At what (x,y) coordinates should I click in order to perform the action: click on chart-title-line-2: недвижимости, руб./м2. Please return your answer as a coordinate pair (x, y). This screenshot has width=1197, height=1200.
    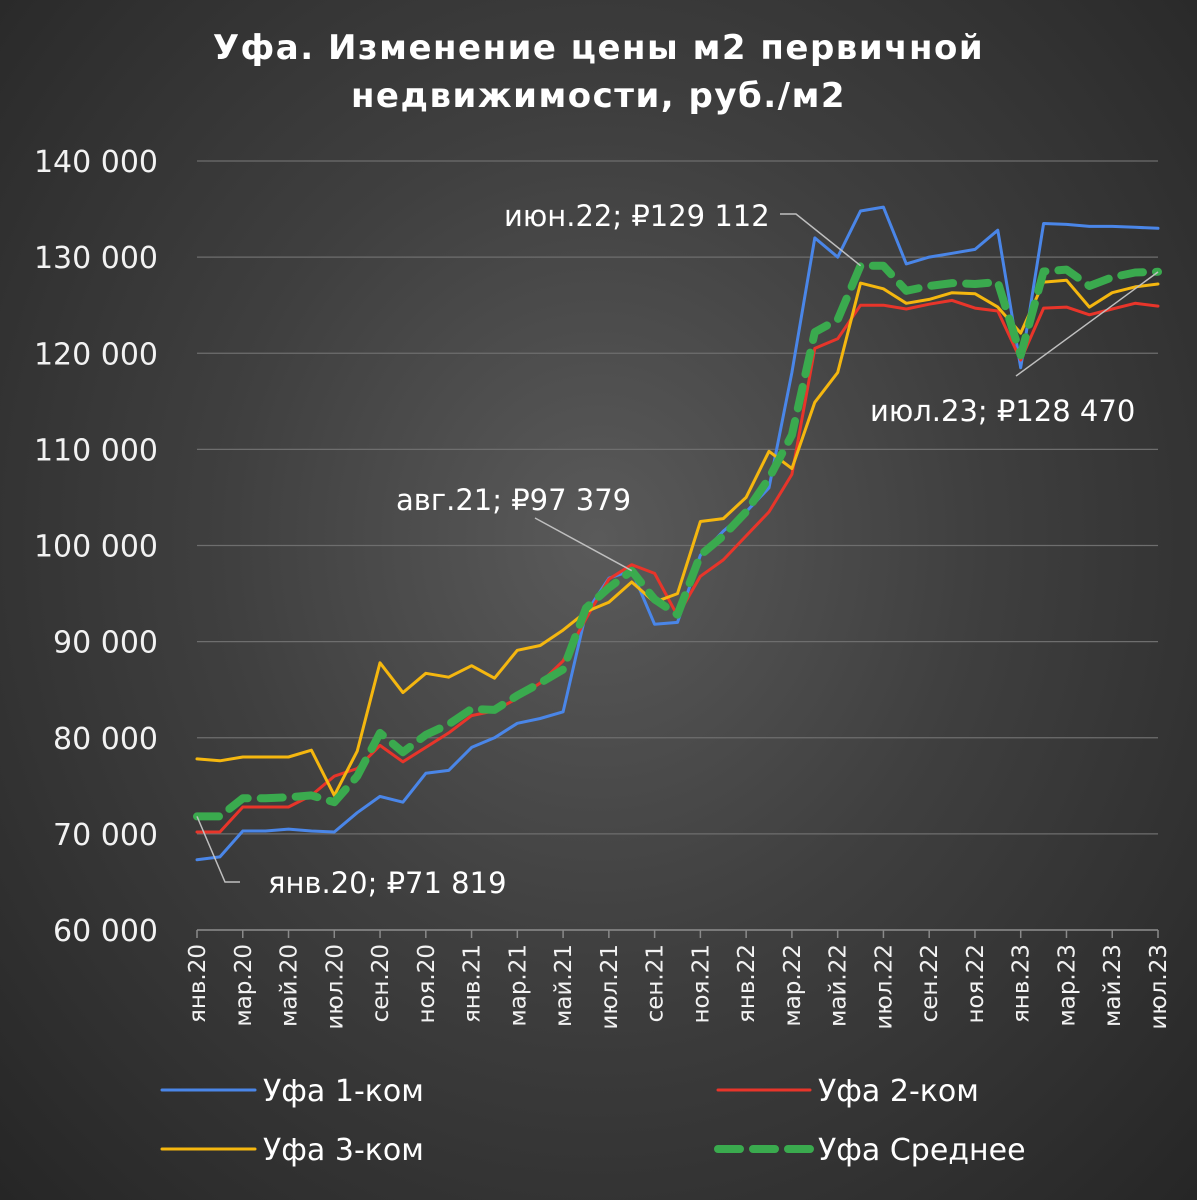
    Looking at the image, I should click on (598, 96).